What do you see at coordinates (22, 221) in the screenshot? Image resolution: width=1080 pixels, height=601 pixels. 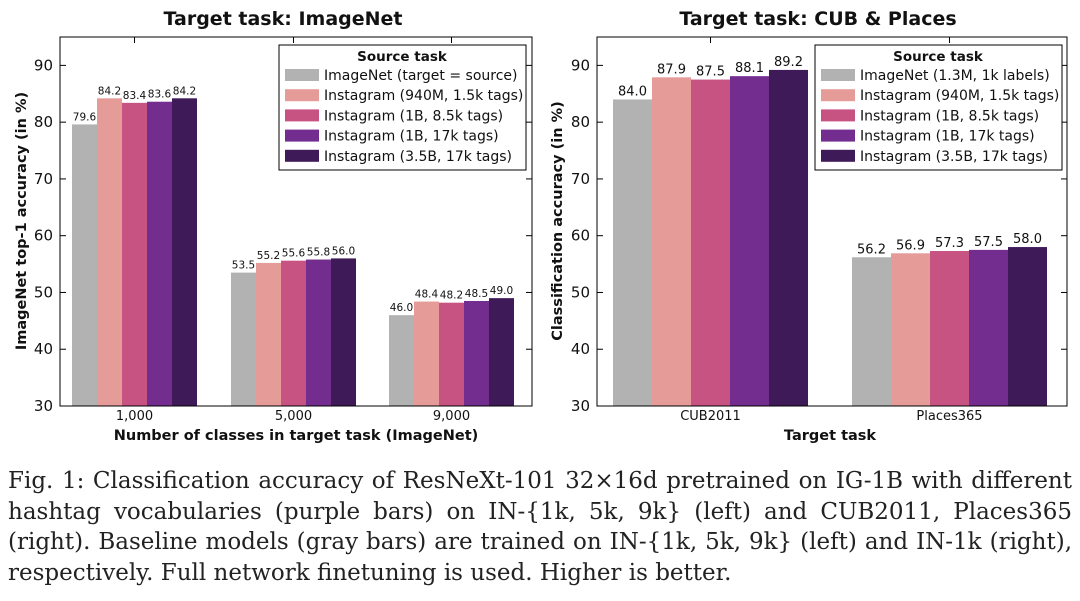 I see `y-axis-label: ImageNet top-1 accuracy (in %)` at bounding box center [22, 221].